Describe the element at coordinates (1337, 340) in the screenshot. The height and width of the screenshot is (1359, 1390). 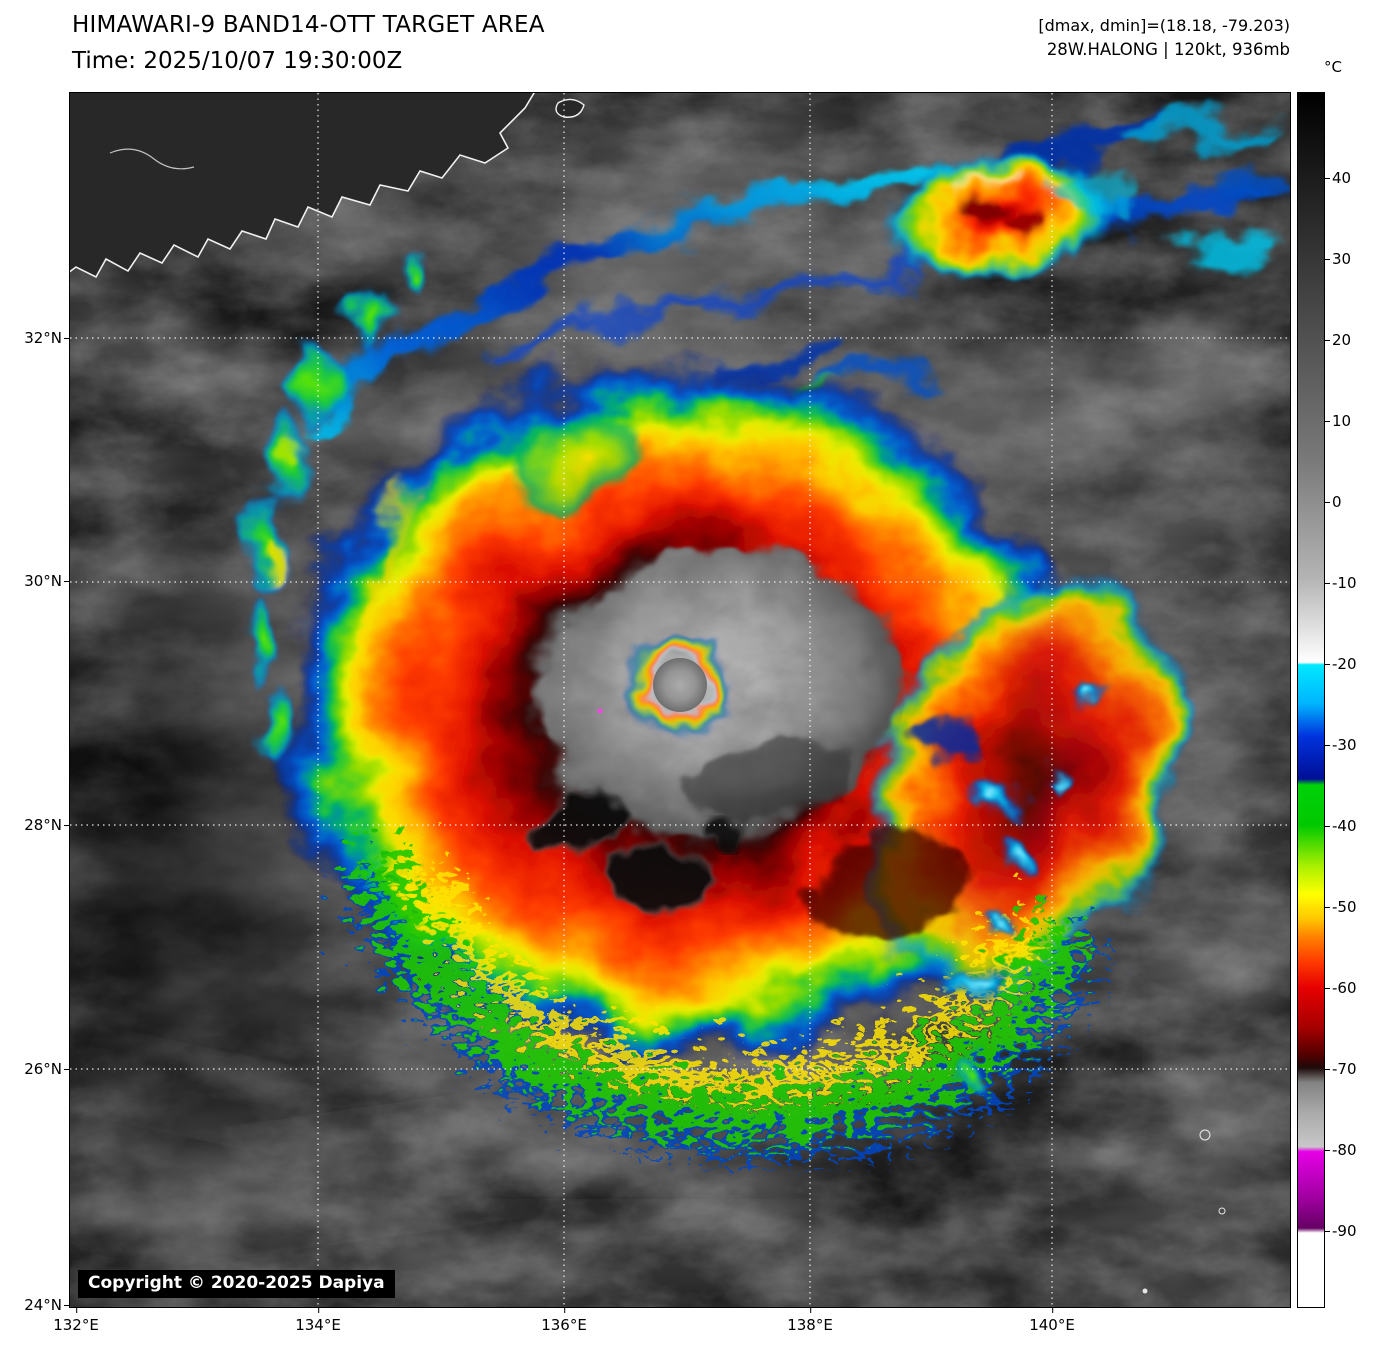
I see `colorbar-tick-label: 20` at that location.